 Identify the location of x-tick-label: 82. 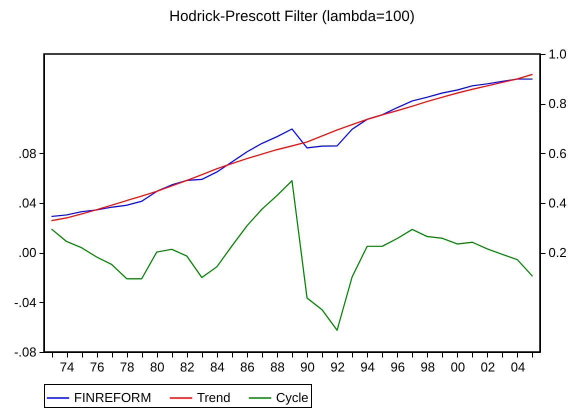
(187, 367).